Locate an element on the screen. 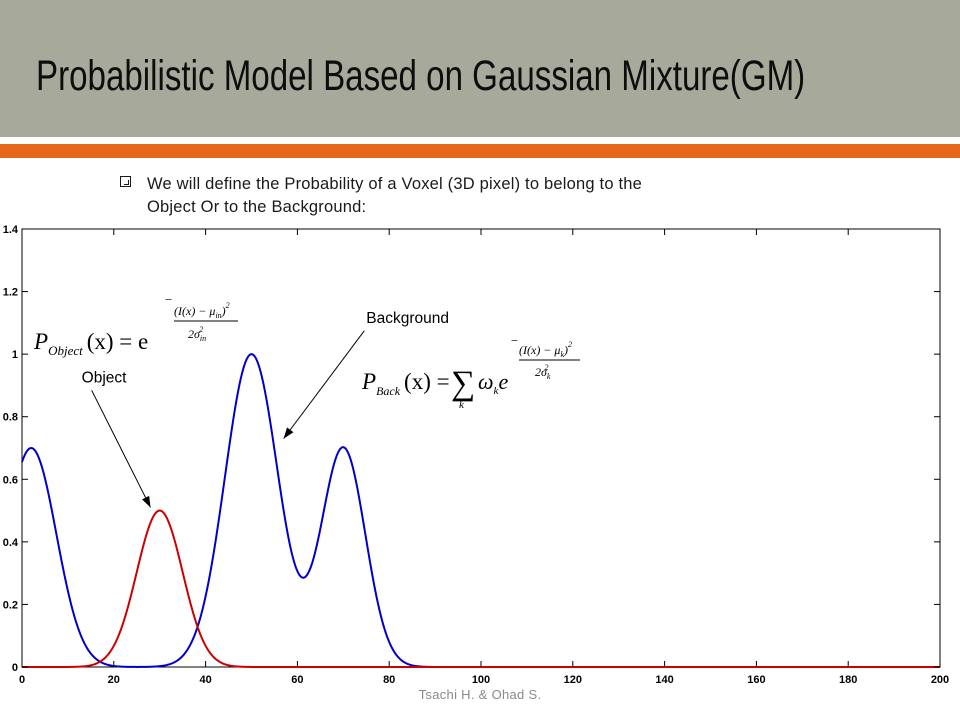 This screenshot has width=960, height=720. object-formula-arg: (x) = e is located at coordinates (118, 341).